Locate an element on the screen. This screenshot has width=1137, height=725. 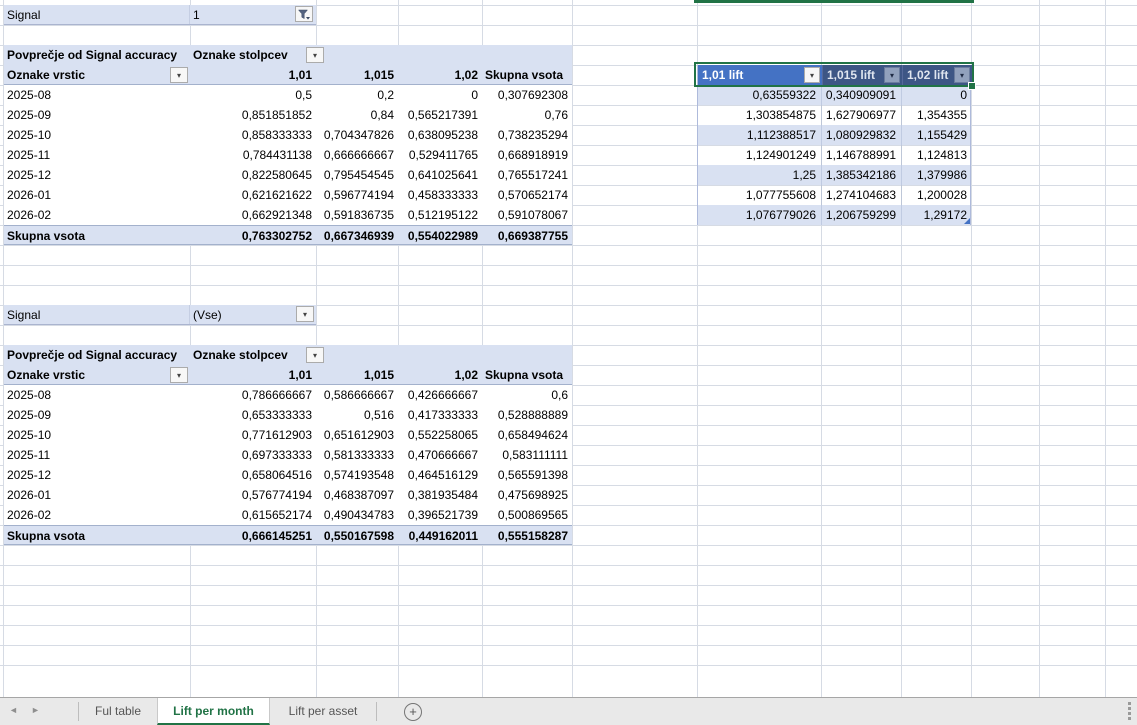
grand-total-cell: 0,666145251 is located at coordinates (276, 536).